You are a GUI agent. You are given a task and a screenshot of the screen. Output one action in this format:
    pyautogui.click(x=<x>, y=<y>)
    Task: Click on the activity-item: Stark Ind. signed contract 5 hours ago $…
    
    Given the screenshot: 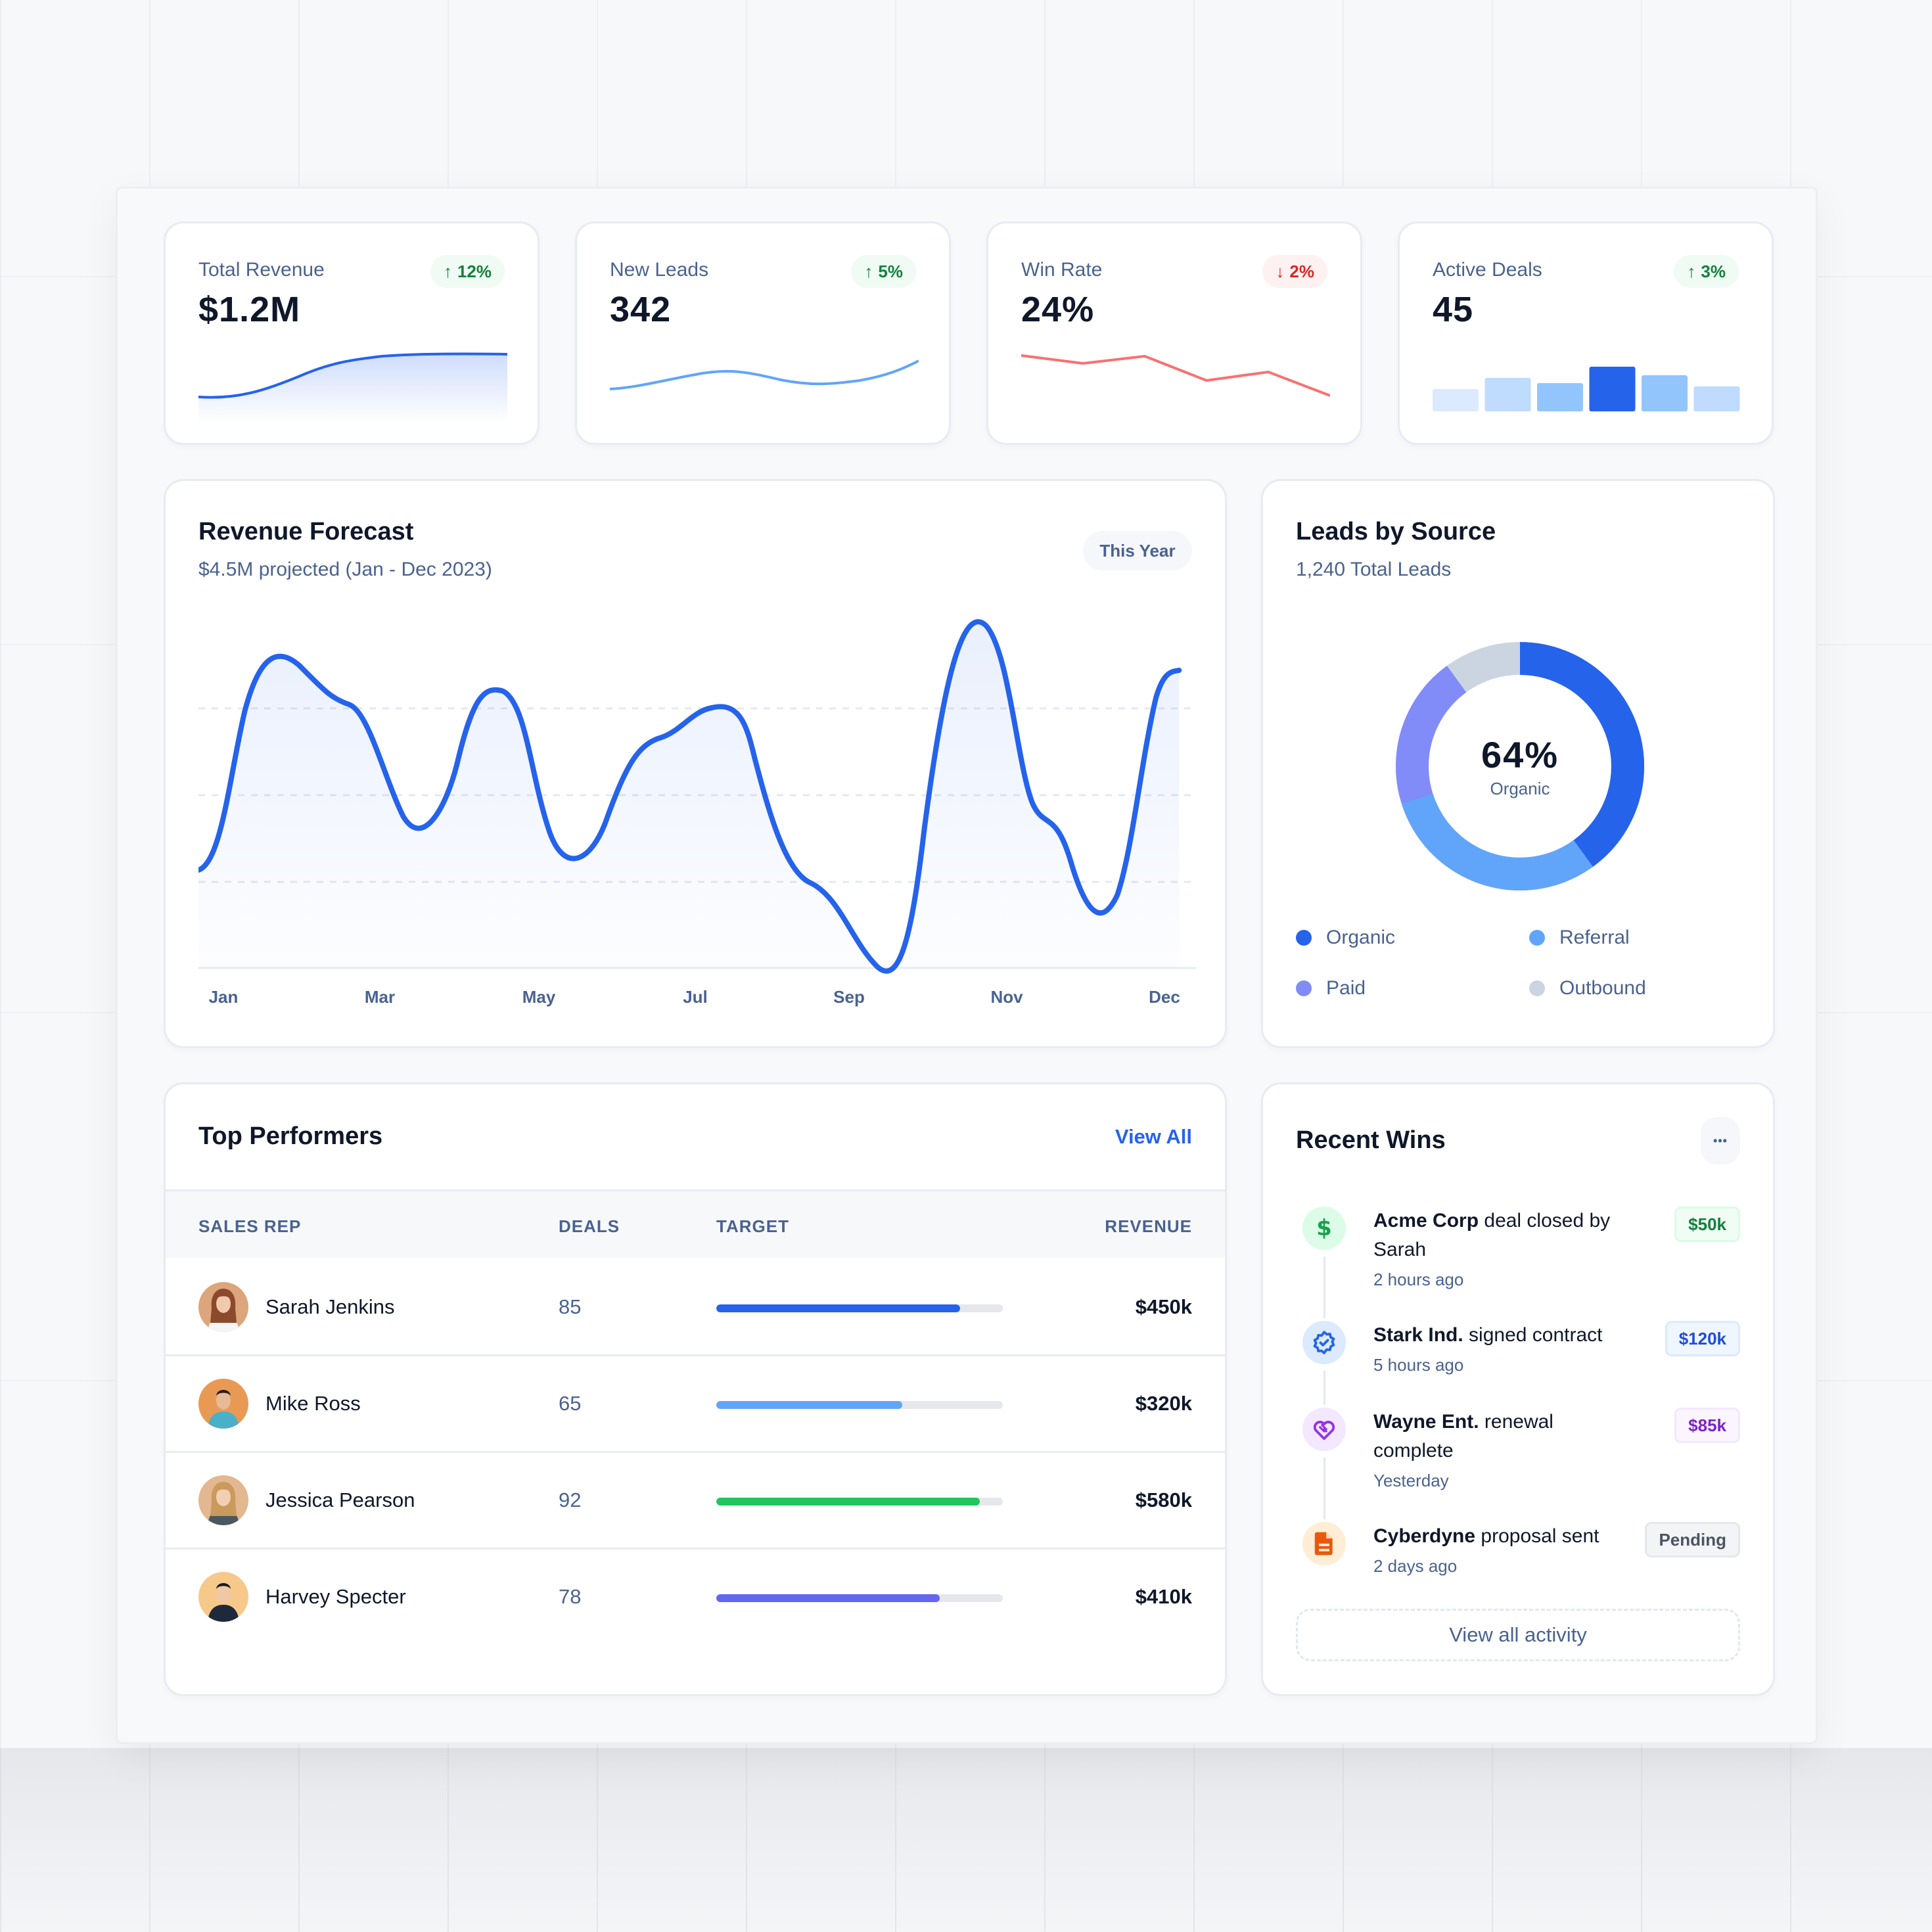 What is the action you would take?
    pyautogui.click(x=1518, y=1363)
    